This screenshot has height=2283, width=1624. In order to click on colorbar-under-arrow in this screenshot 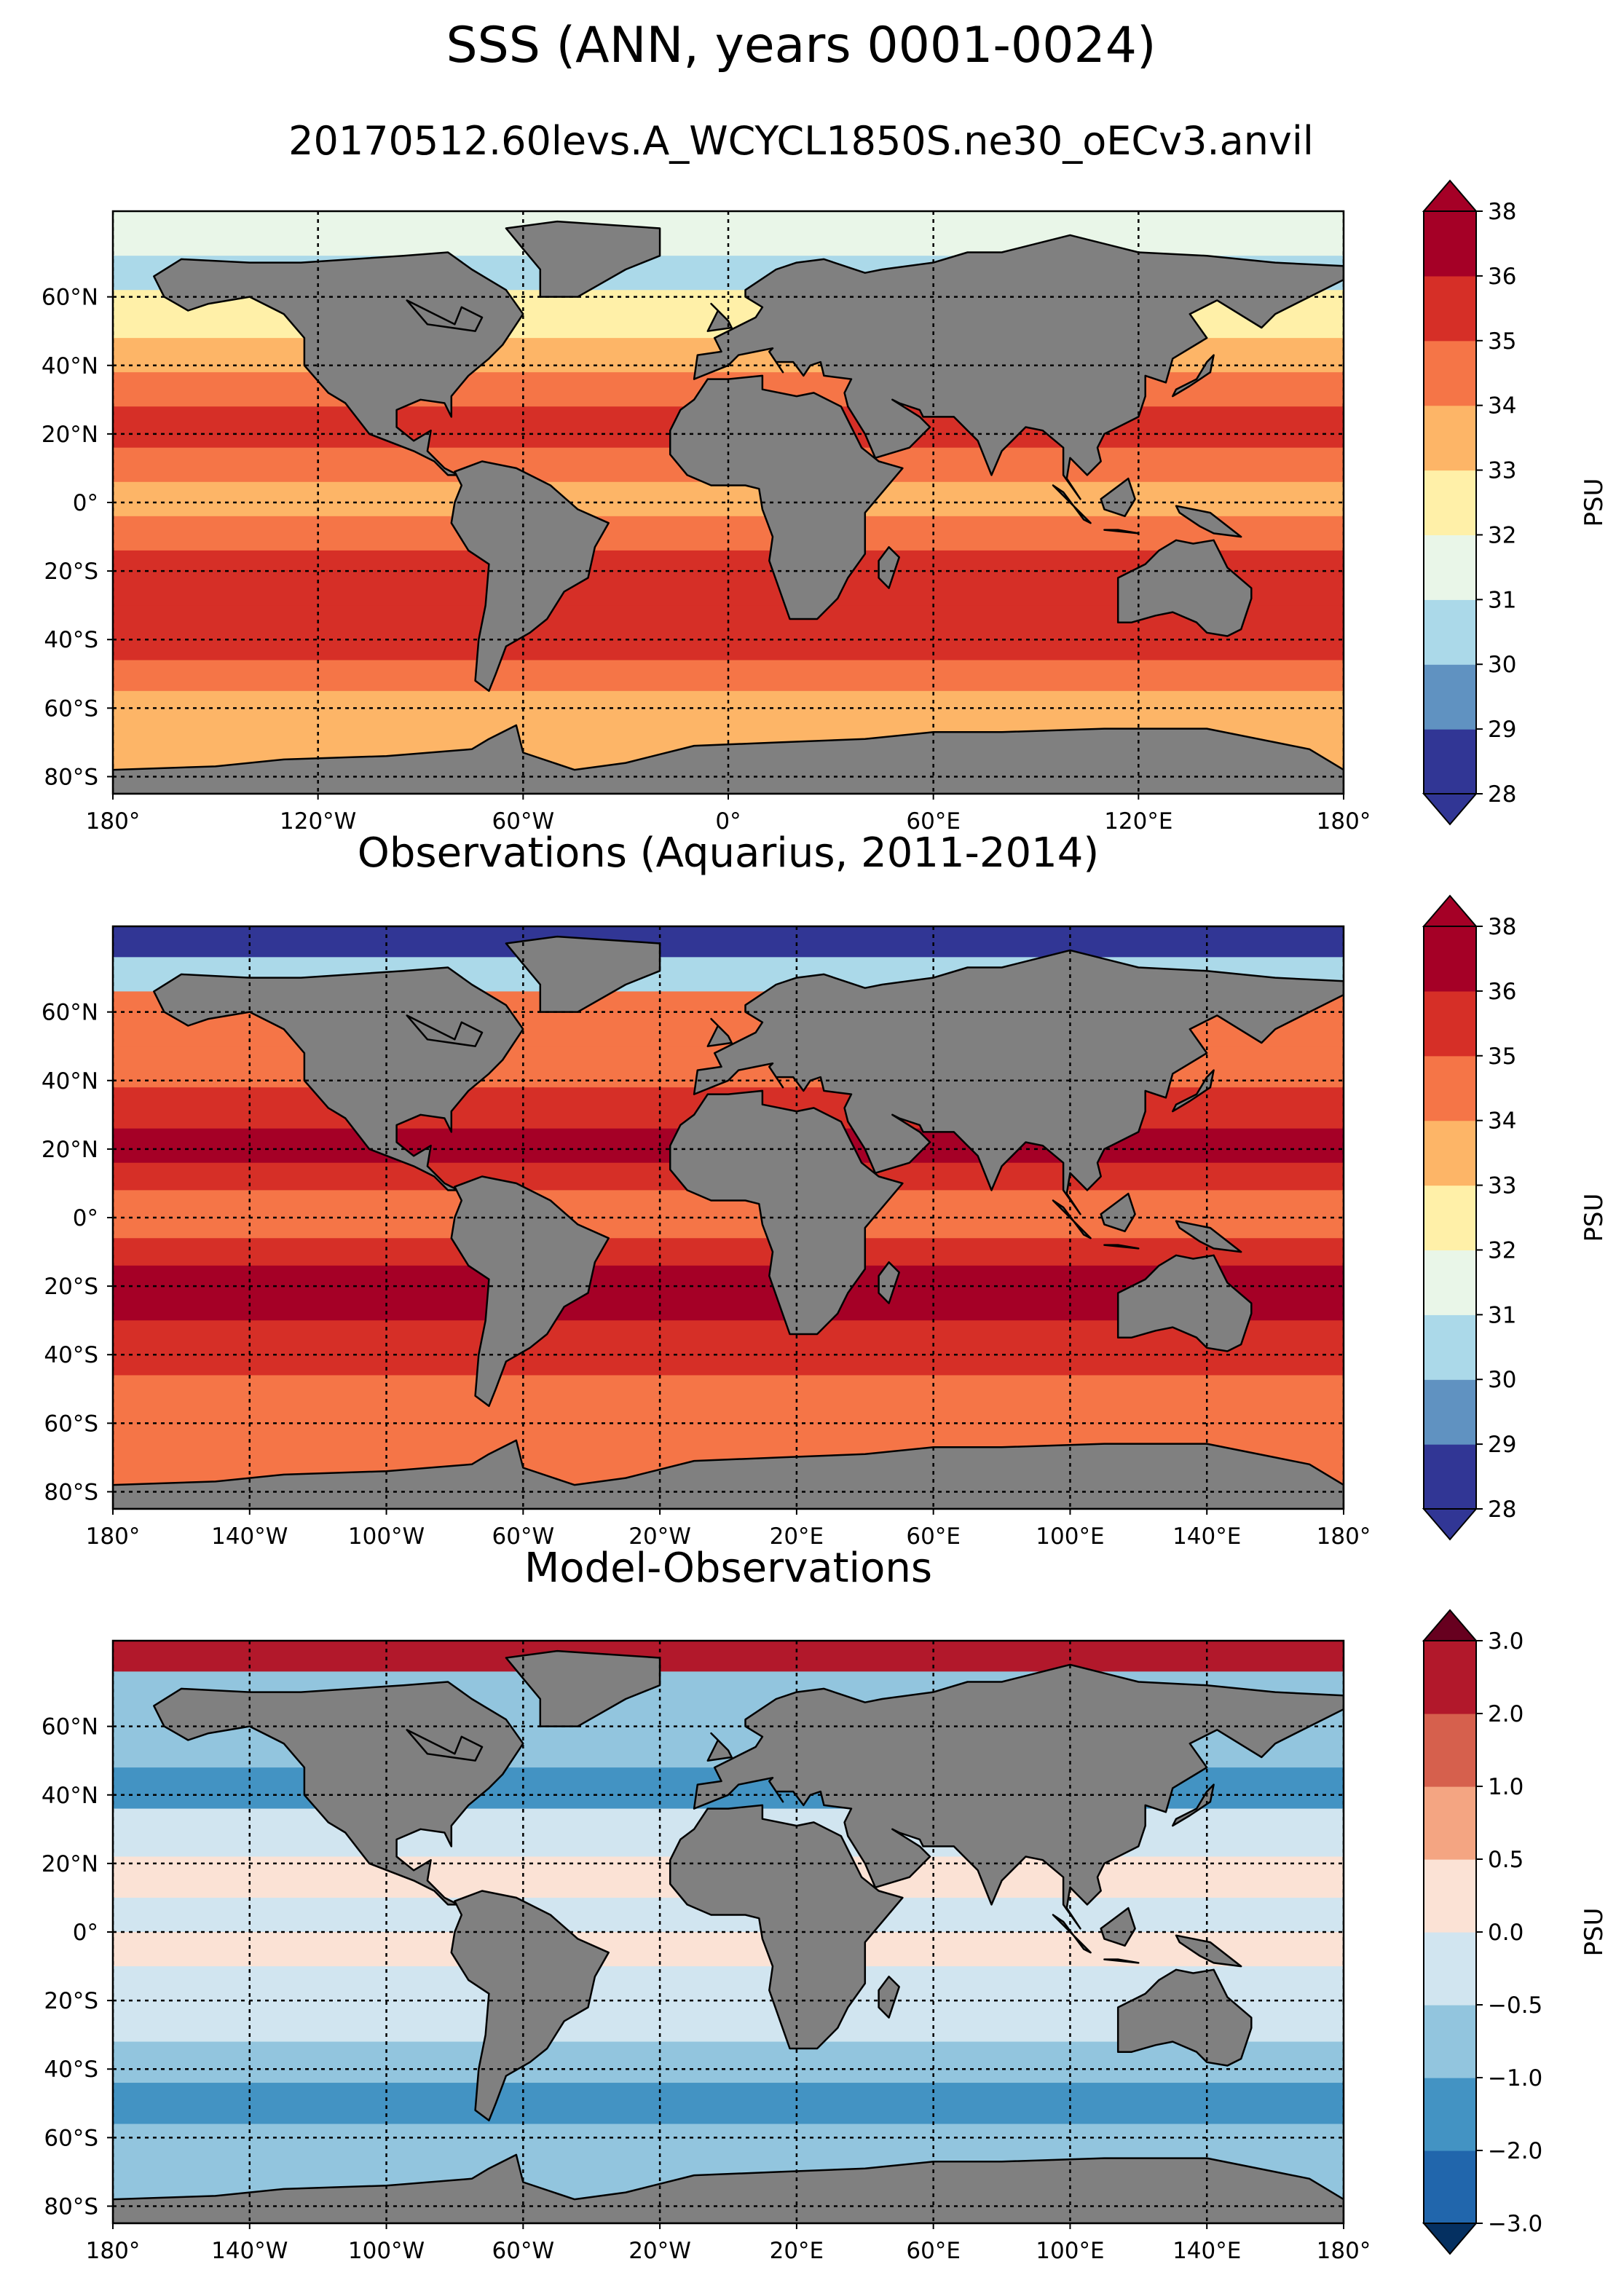, I will do `click(1450, 1524)`.